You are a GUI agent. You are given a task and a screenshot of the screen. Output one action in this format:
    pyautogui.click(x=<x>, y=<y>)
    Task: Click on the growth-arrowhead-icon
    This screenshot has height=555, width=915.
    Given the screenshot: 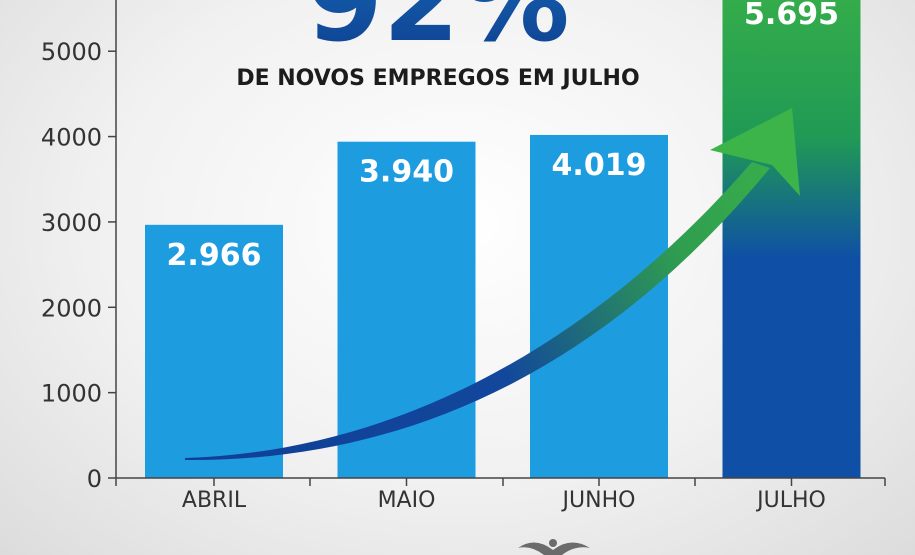 What is the action you would take?
    pyautogui.click(x=755, y=152)
    